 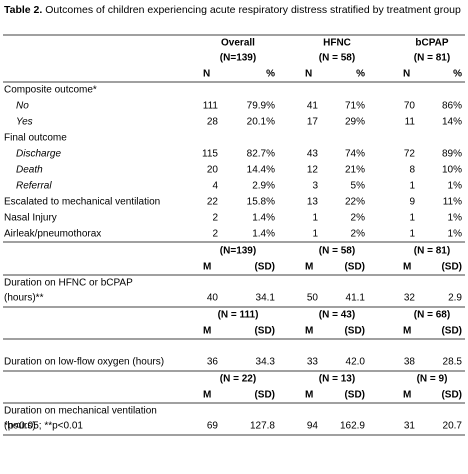 I want to click on cell: 4, so click(x=215, y=186).